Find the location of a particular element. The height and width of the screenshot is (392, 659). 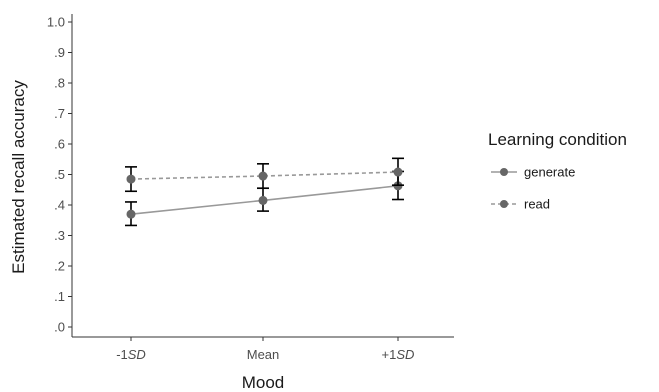

y-tick-label: .7 is located at coordinates (59, 113).